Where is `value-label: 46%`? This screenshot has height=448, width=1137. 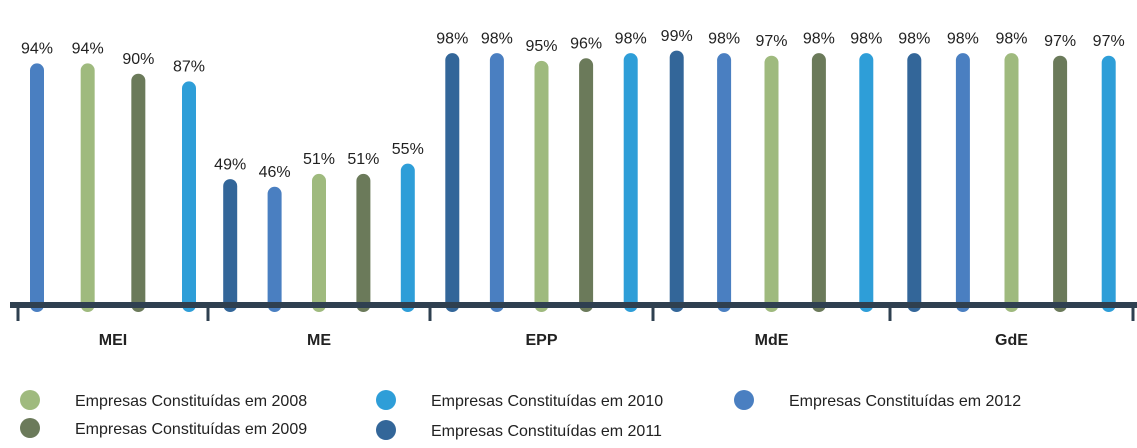
value-label: 46% is located at coordinates (275, 172).